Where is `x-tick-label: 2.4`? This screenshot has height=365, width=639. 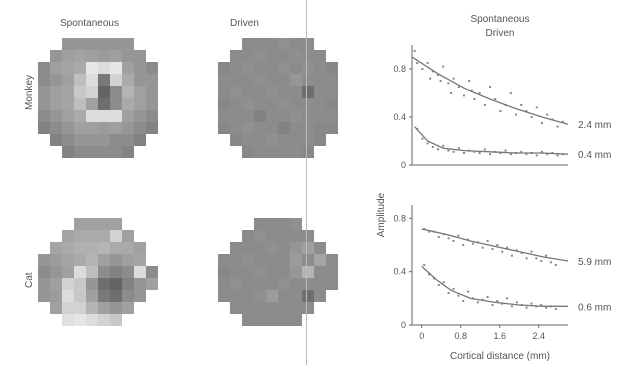
x-tick-label: 2.4 is located at coordinates (538, 336).